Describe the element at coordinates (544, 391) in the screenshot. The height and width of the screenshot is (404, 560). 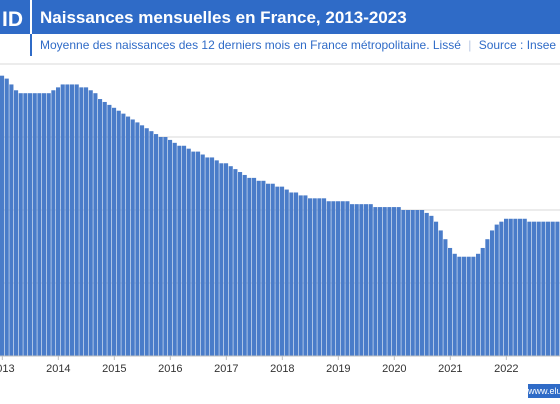
I see `credit-badge: www.elu` at that location.